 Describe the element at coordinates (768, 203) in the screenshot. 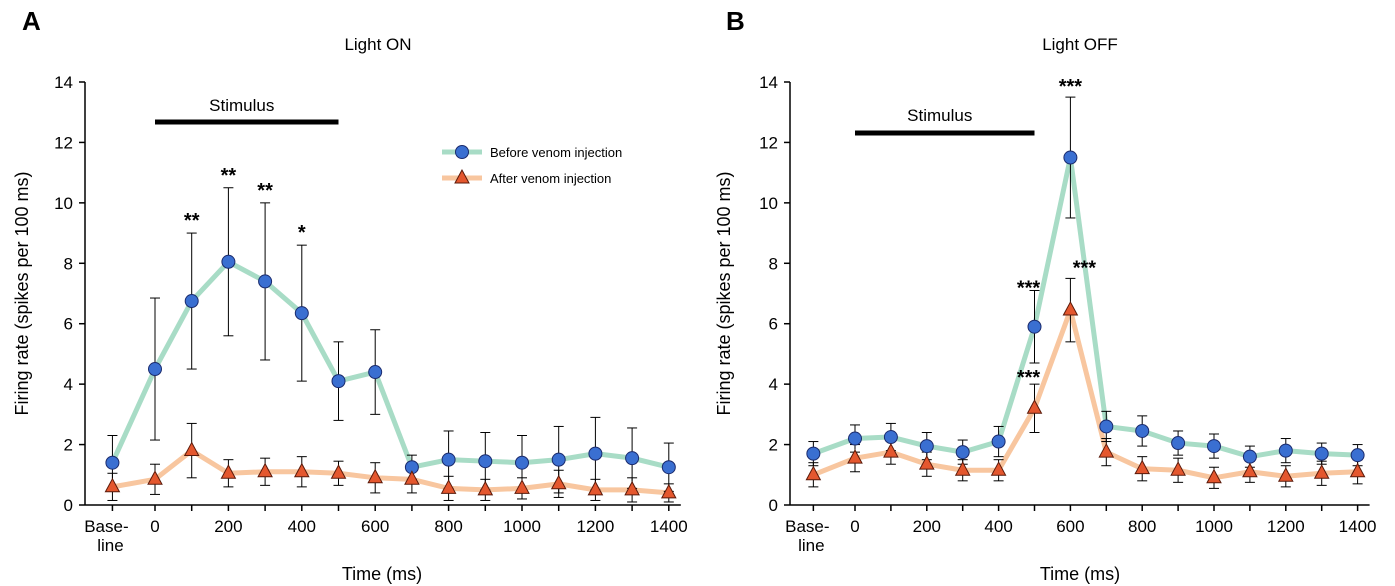

I see `y-tick-label: 10` at that location.